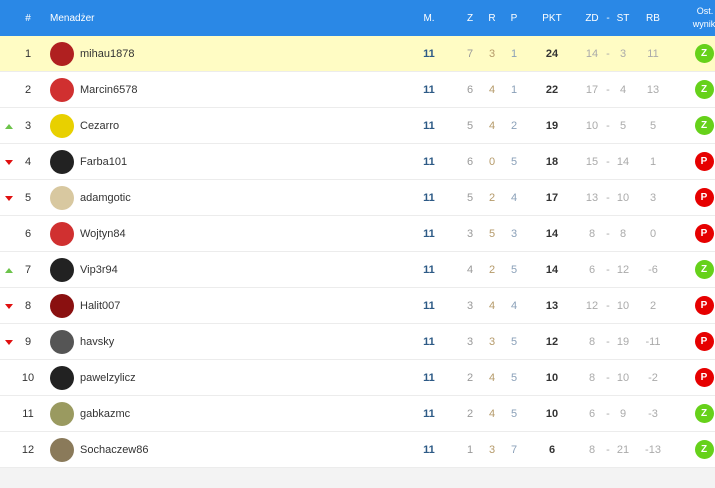 The height and width of the screenshot is (488, 715). What do you see at coordinates (28, 89) in the screenshot?
I see `rank: 2` at bounding box center [28, 89].